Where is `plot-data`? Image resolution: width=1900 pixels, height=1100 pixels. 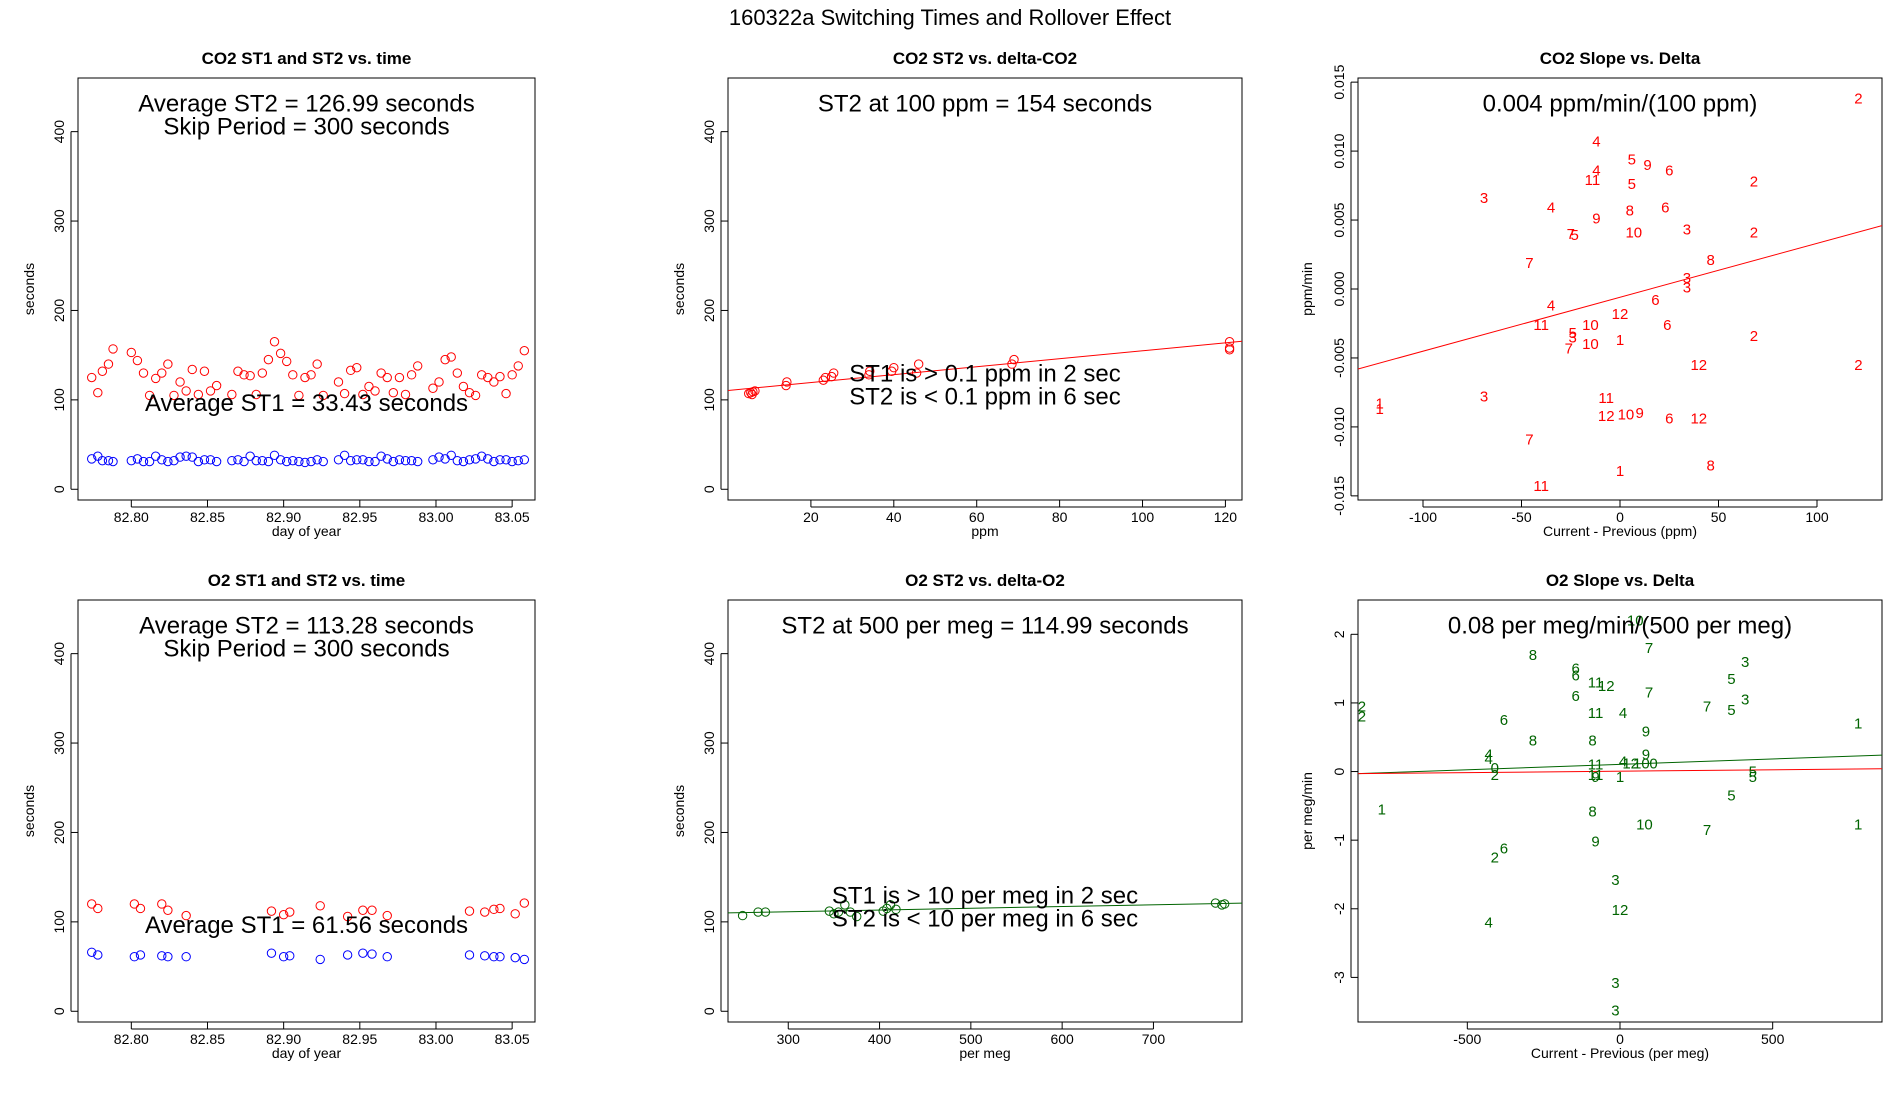
plot-data is located at coordinates (985, 910).